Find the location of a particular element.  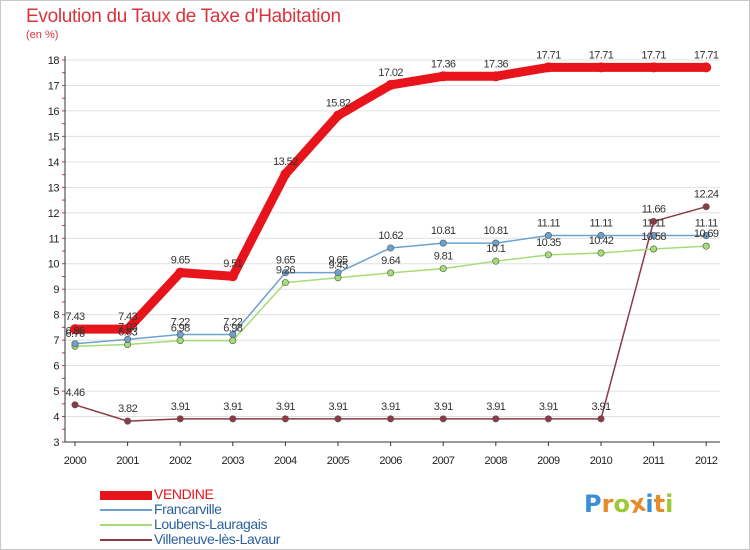

x-tick-label: 2007 is located at coordinates (443, 461).